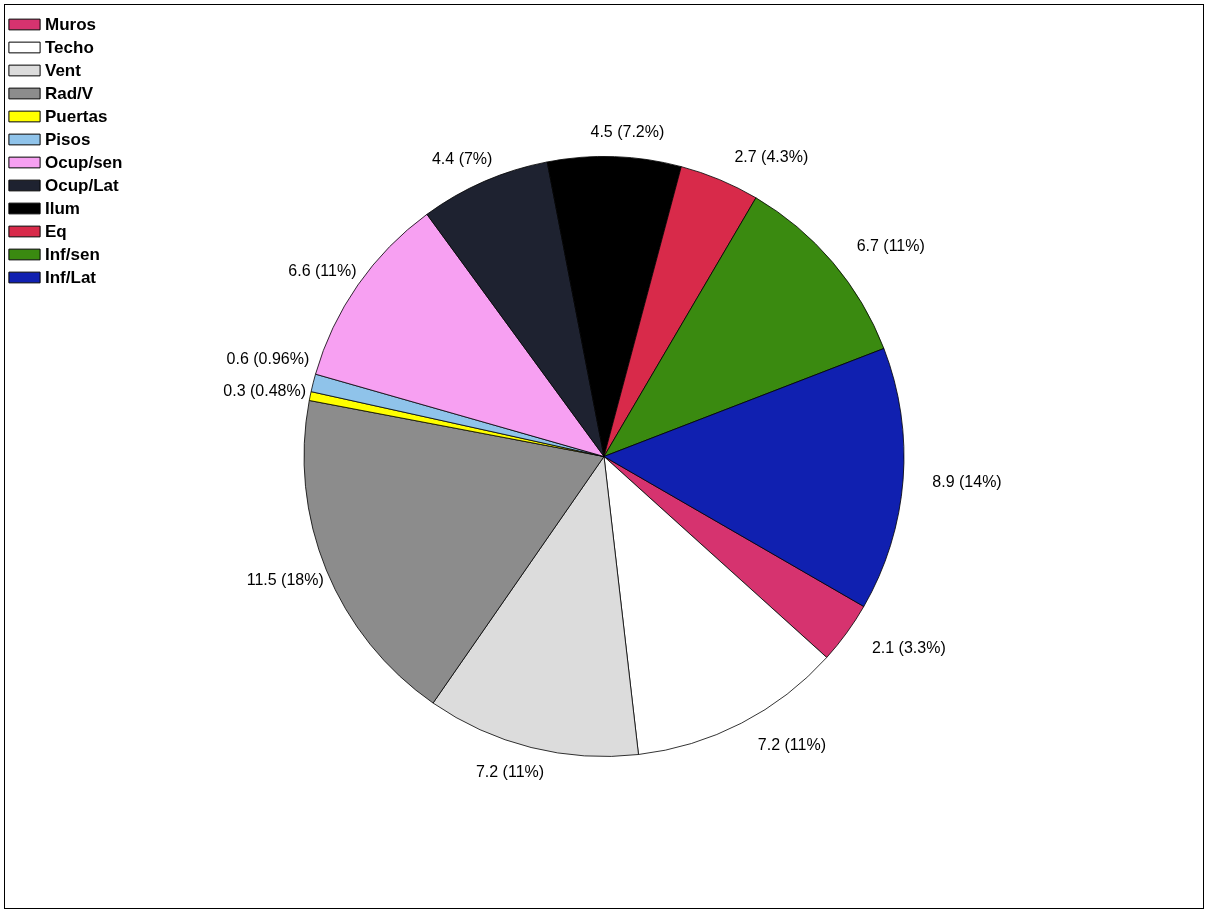 This screenshot has height=923, width=1220. Describe the element at coordinates (70, 24) in the screenshot. I see `legend-label: Muros` at that location.